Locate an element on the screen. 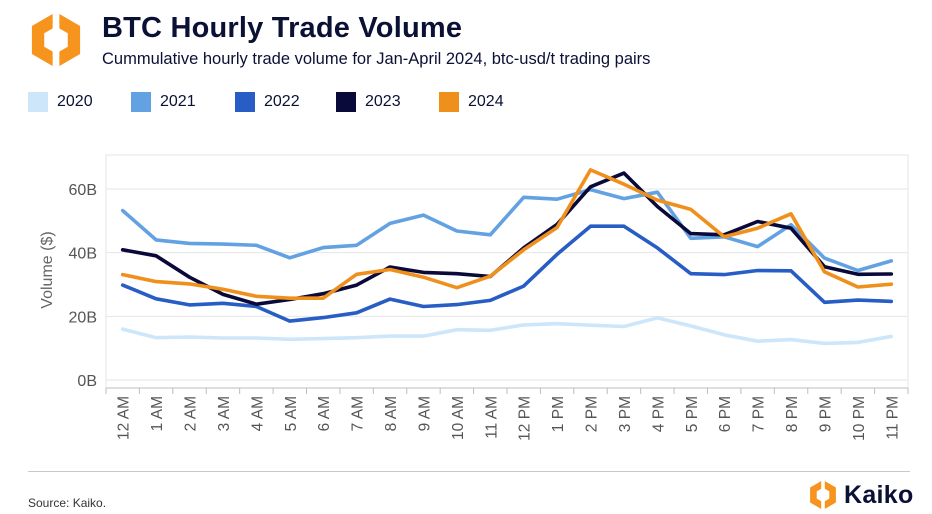 This screenshot has height=514, width=932. x-tick-label: 8 AM is located at coordinates (391, 413).